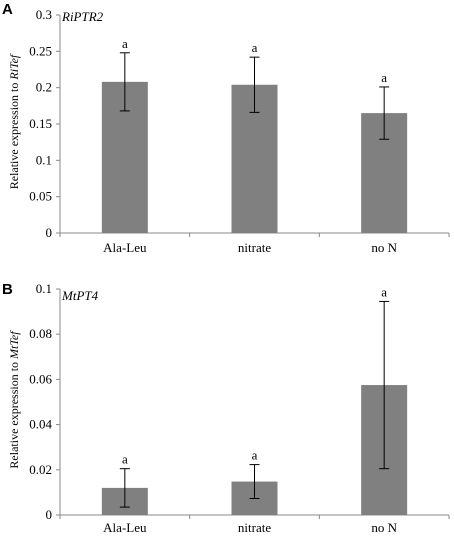 This screenshot has width=454, height=539. What do you see at coordinates (384, 527) in the screenshot?
I see `panel-b-category-label: no N` at bounding box center [384, 527].